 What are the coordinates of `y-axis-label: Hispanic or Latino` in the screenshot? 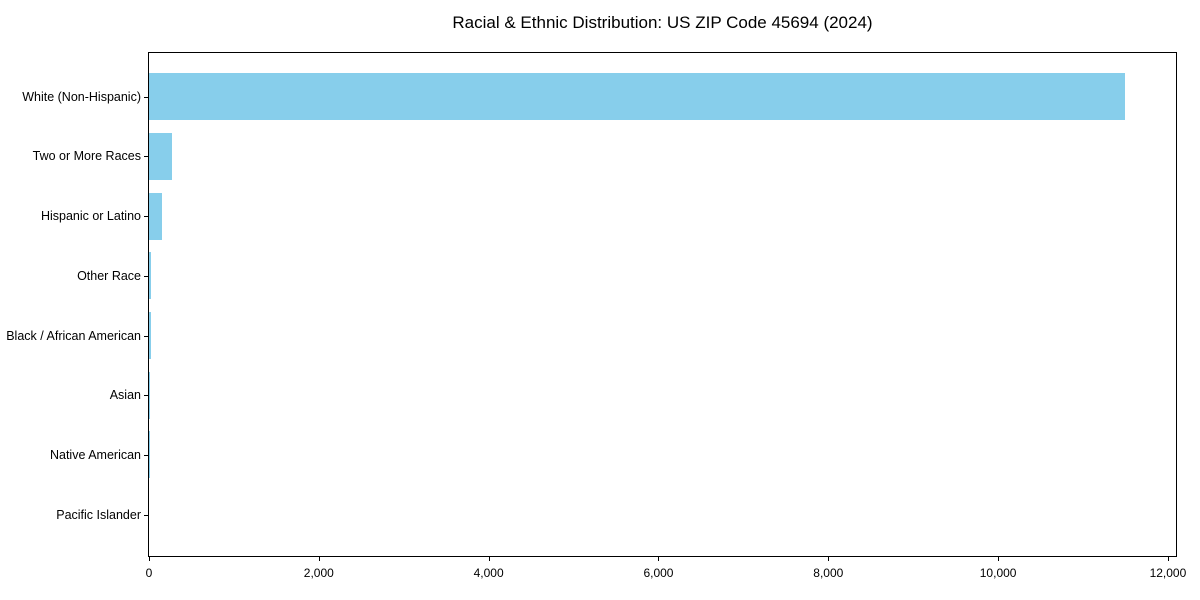 It's located at (90, 215).